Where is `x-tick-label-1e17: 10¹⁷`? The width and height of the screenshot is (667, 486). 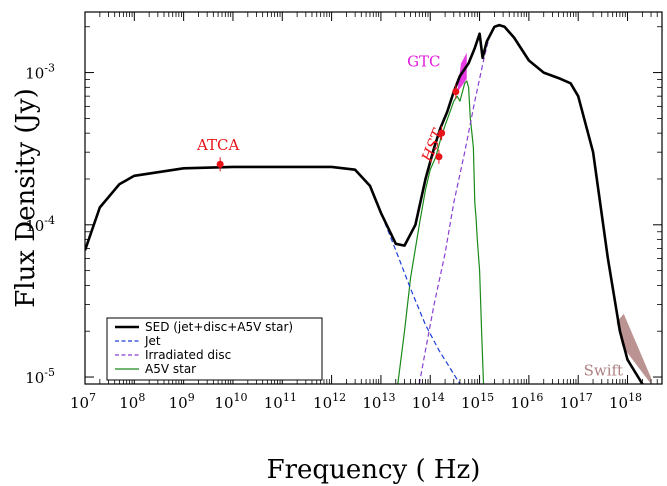 x-tick-label-1e17: 10¹⁷ is located at coordinates (576, 401).